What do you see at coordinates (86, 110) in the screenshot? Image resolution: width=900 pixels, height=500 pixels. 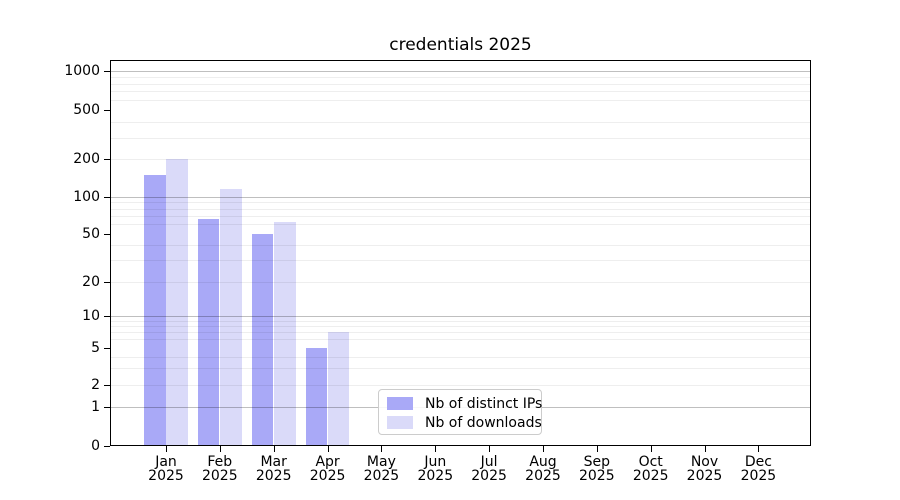 I see `y-tick-label: 500` at bounding box center [86, 110].